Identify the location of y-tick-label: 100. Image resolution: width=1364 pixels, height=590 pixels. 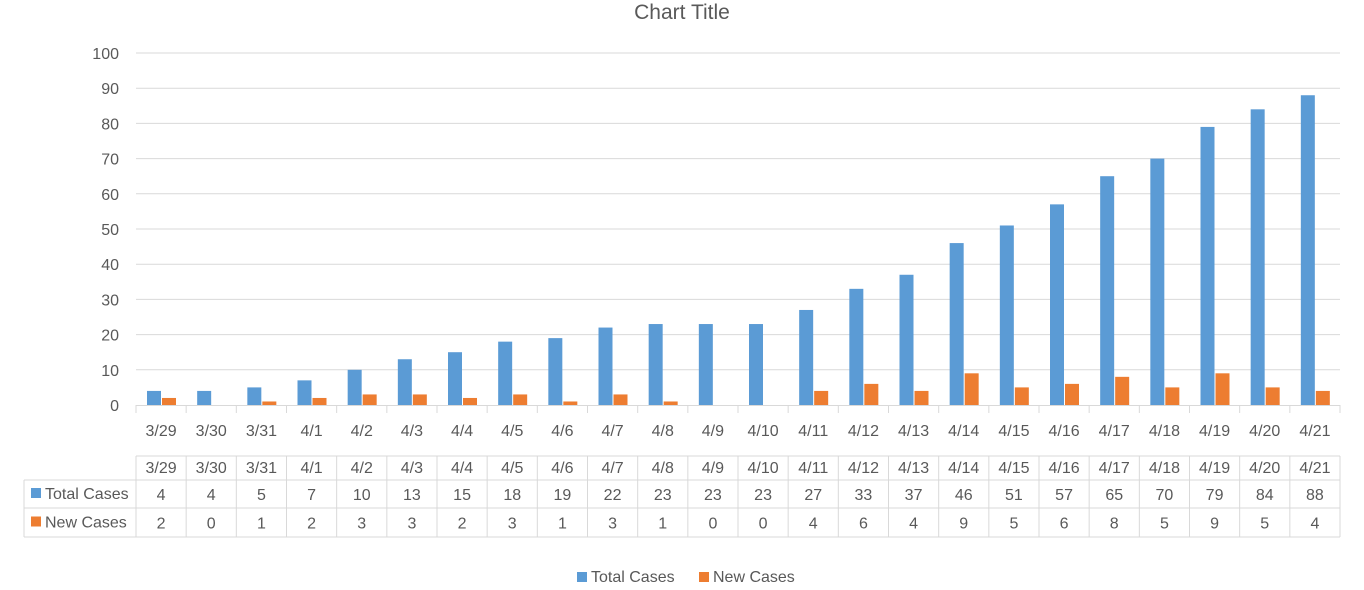
(105, 54).